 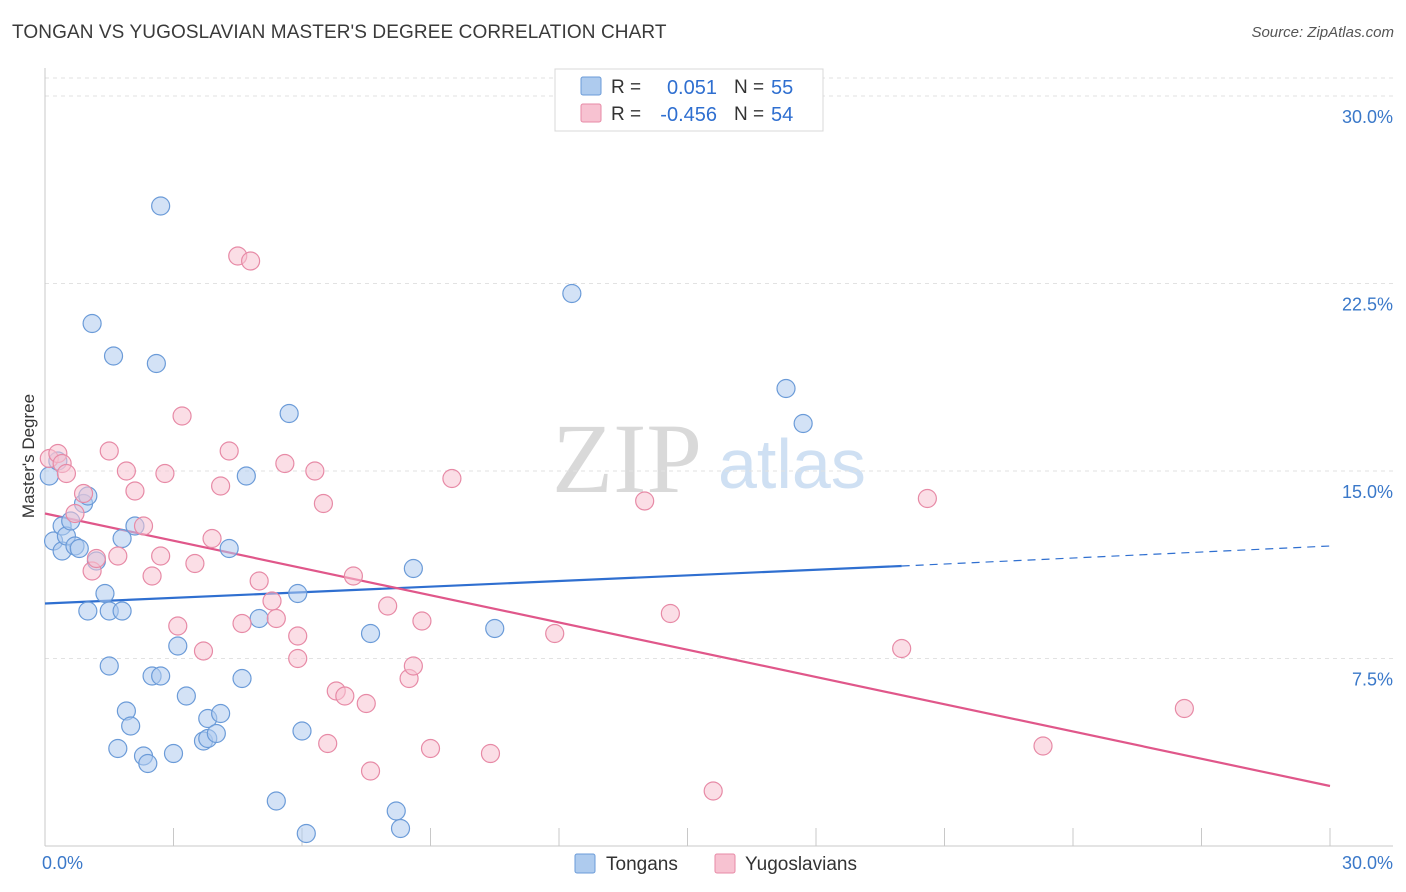 I want to click on bottom-legend: Tongans Yugoslavians, so click(x=715, y=864).